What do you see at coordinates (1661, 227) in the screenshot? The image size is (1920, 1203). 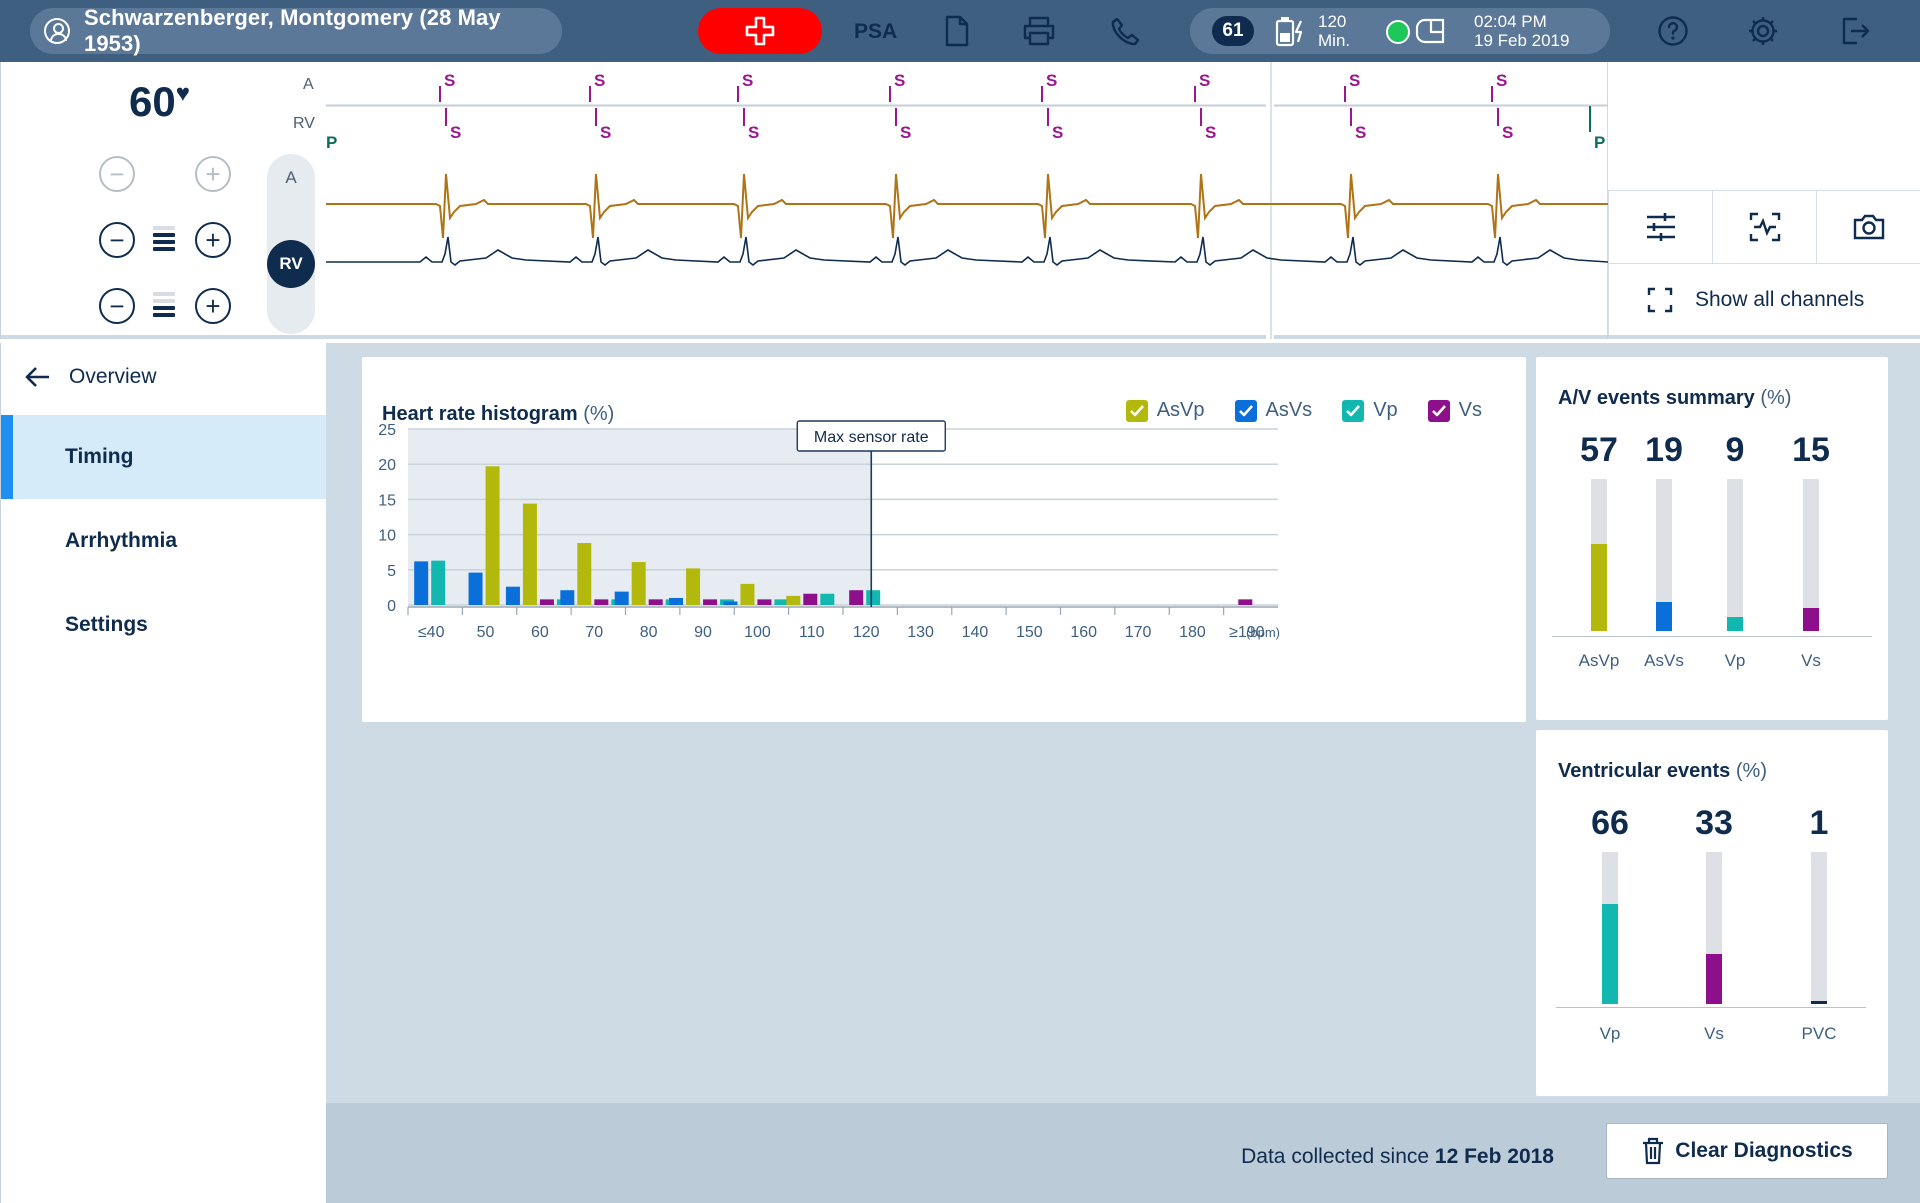 I see `adjust-sliders-button` at bounding box center [1661, 227].